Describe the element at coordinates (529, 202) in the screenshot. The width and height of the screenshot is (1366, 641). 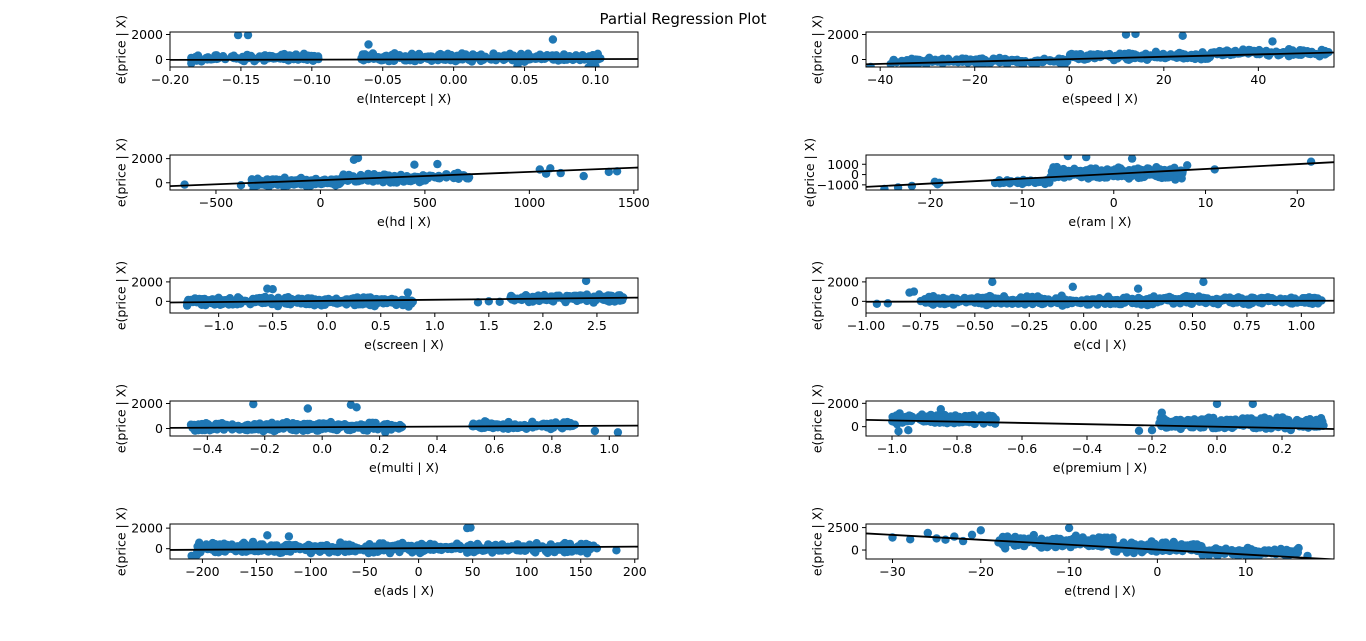
I see `x-tick-label: 1000` at that location.